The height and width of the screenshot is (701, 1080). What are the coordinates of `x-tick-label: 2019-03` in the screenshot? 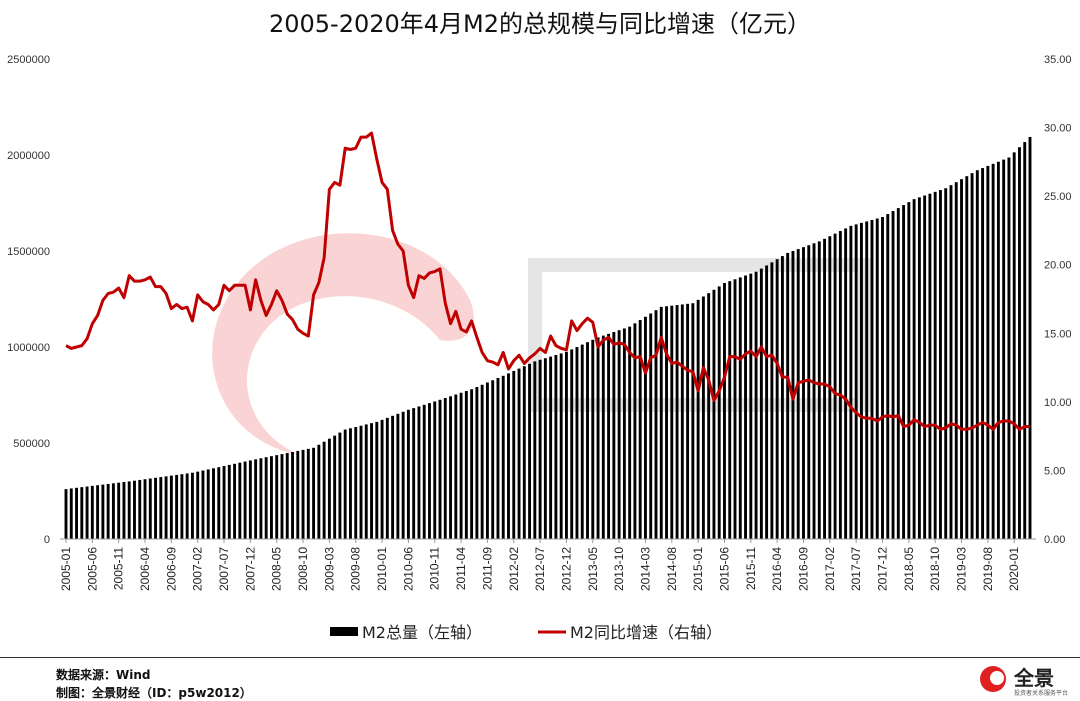 It's located at (962, 569).